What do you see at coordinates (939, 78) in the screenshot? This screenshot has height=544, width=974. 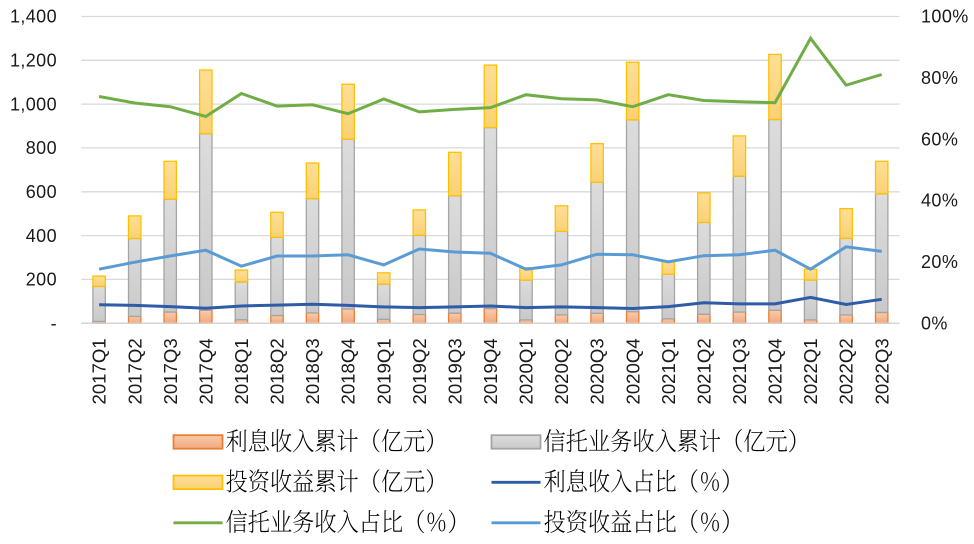 I see `svg-text: 80%` at bounding box center [939, 78].